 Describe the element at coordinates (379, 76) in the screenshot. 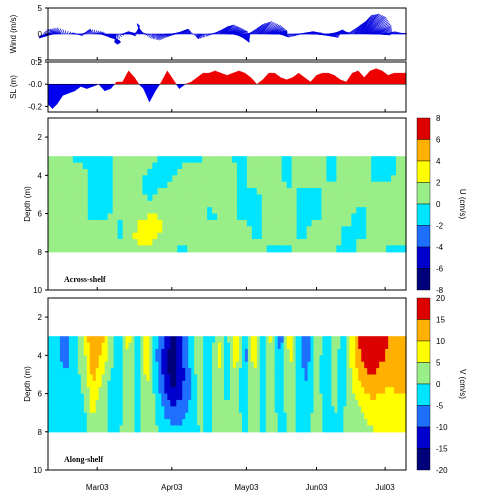

I see `sea-level-positive-segment` at that location.